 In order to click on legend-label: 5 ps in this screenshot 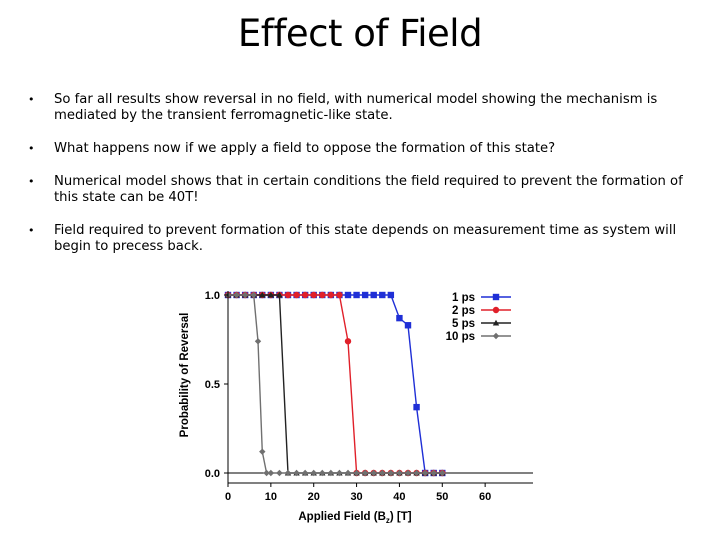, I will do `click(463, 324)`.